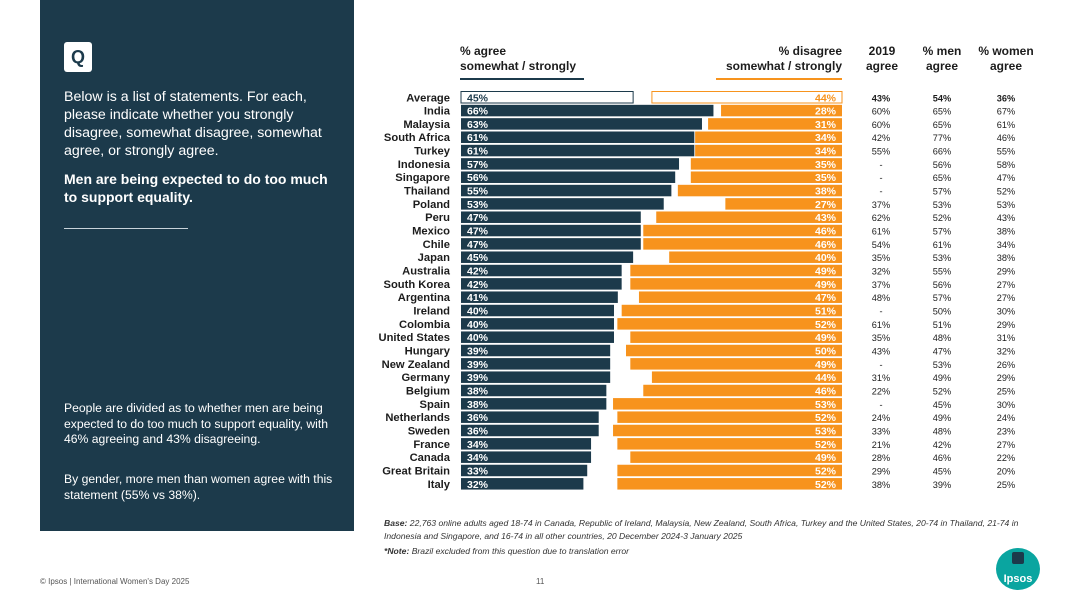 This screenshot has width=1080, height=610. What do you see at coordinates (416, 365) in the screenshot?
I see `country-label: New Zealand` at bounding box center [416, 365].